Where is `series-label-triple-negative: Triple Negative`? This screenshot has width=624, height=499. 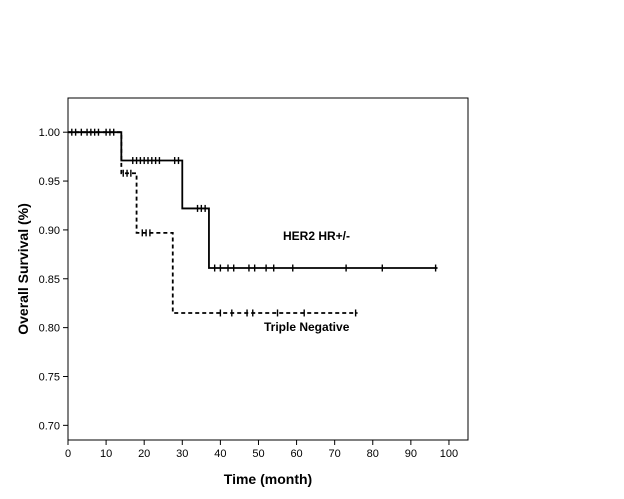 series-label-triple-negative: Triple Negative is located at coordinates (307, 327).